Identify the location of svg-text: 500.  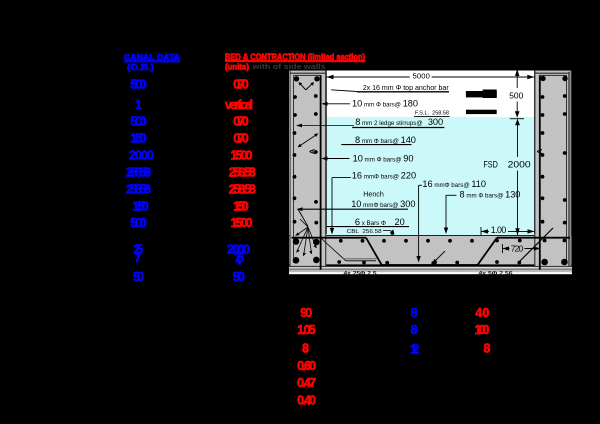
(516, 96).